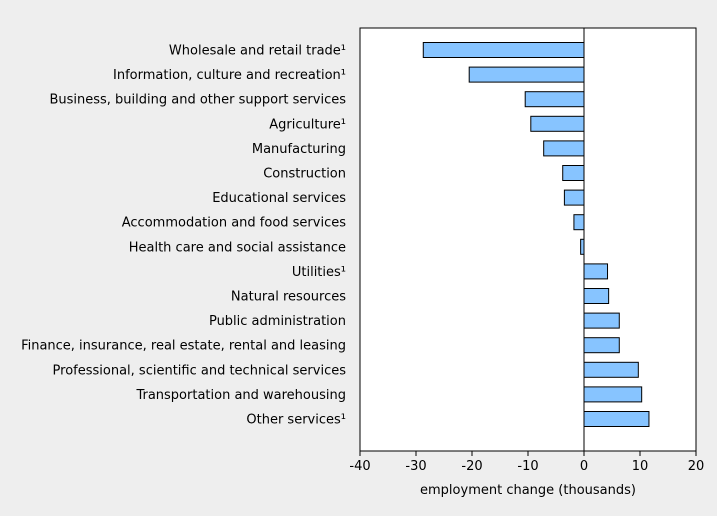  Describe the element at coordinates (528, 490) in the screenshot. I see `x-axis-title: employment change (thousands)` at that location.